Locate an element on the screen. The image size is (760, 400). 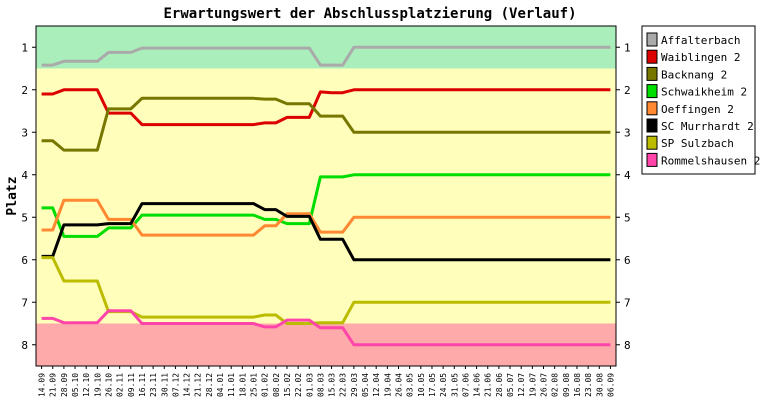
x-tick-label: 01.02 is located at coordinates (265, 385).